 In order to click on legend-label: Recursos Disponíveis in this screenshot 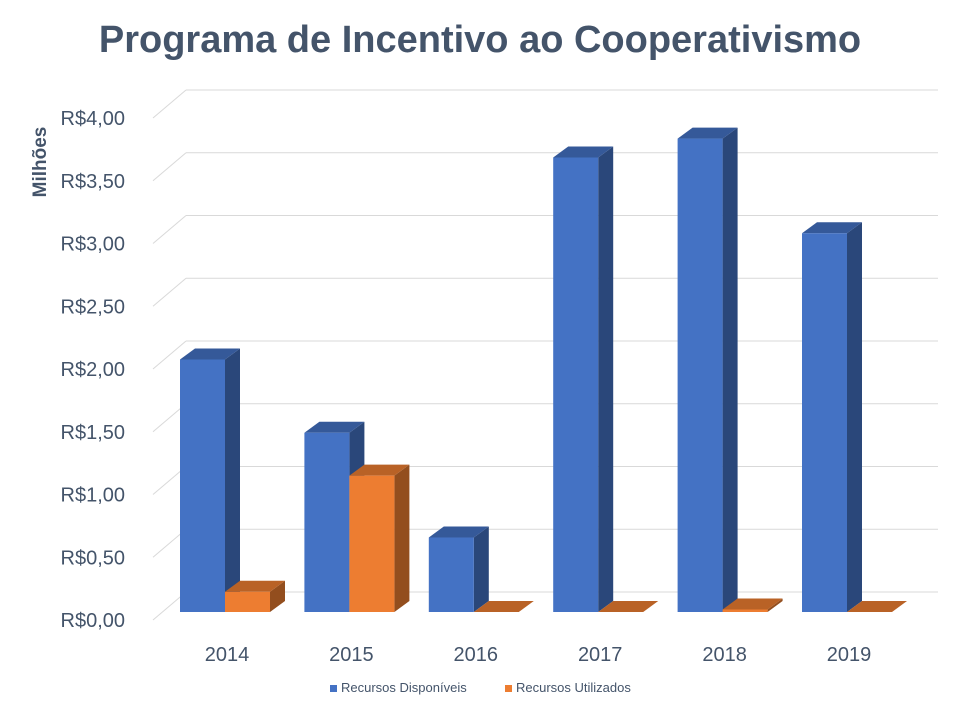, I will do `click(404, 687)`.